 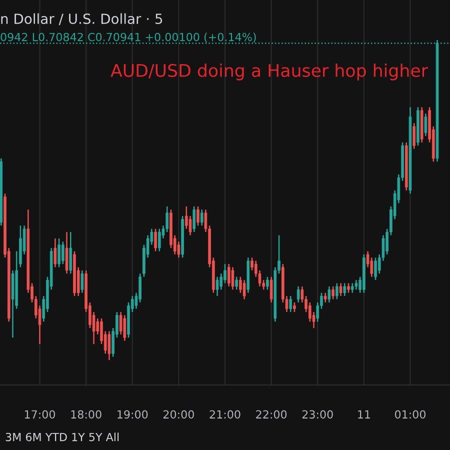 What do you see at coordinates (40, 414) in the screenshot?
I see `x-tick-label: 17:00` at bounding box center [40, 414].